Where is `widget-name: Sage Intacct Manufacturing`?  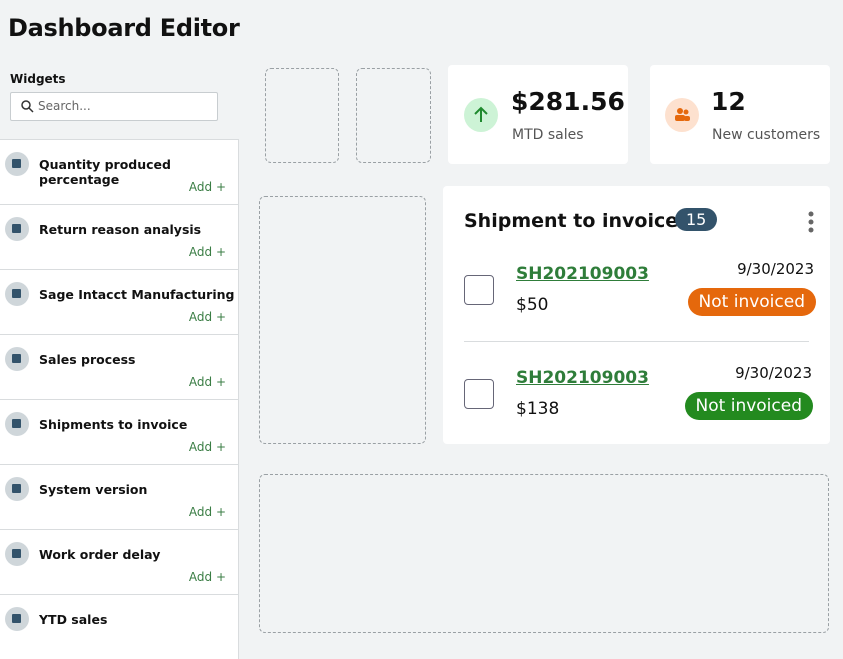 widget-name: Sage Intacct Manufacturing is located at coordinates (137, 294).